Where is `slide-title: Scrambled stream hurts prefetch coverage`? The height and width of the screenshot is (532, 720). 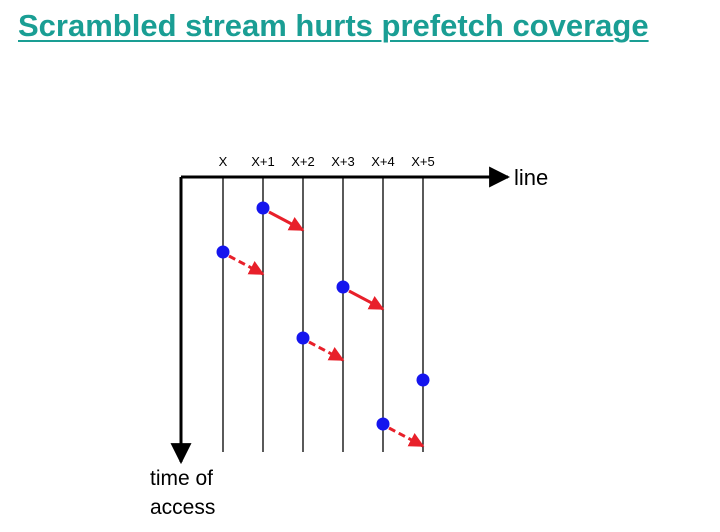 slide-title: Scrambled stream hurts prefetch coverage is located at coordinates (333, 25).